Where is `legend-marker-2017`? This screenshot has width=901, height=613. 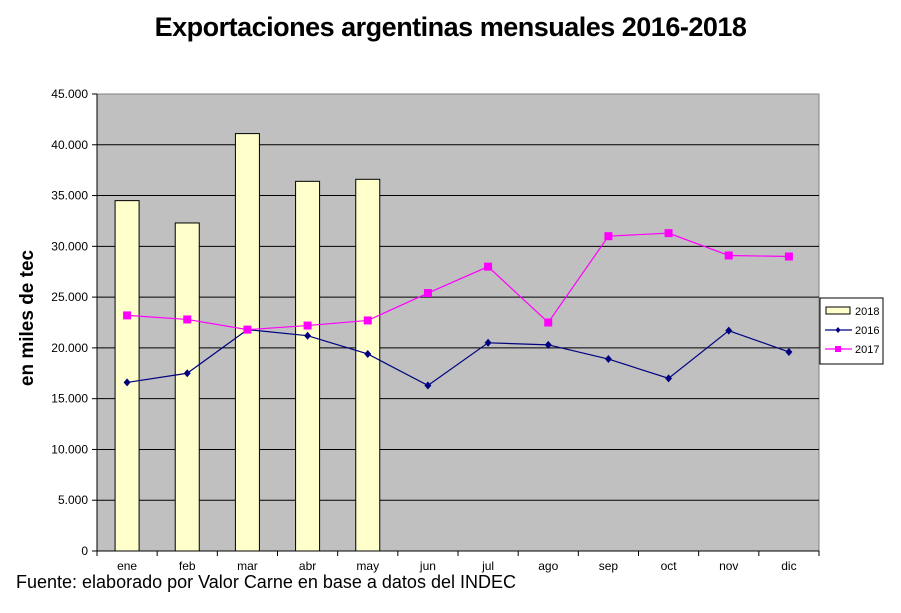 legend-marker-2017 is located at coordinates (838, 349).